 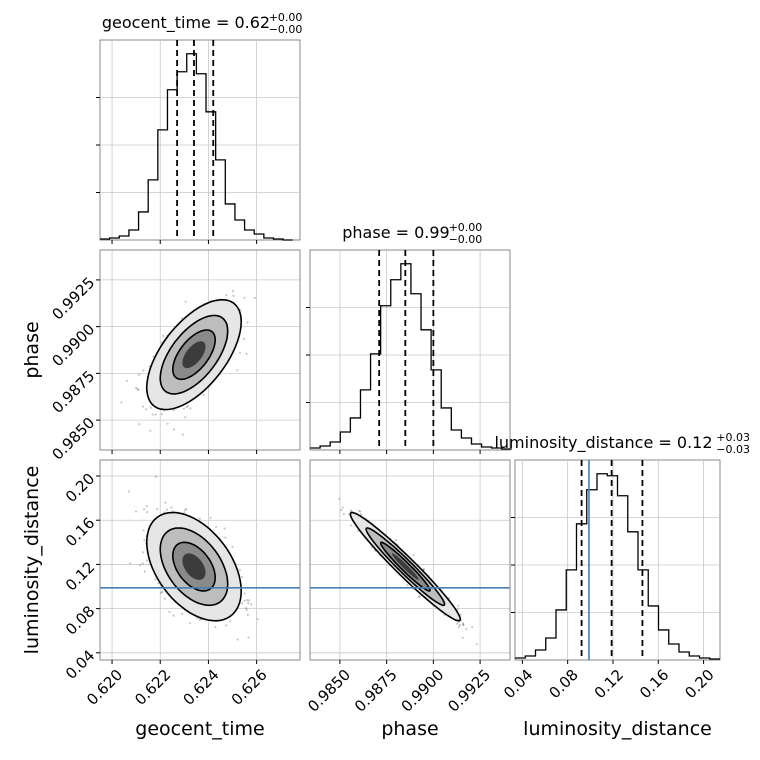 What do you see at coordinates (80, 620) in the screenshot?
I see `y-tick-label: 0.08` at bounding box center [80, 620].